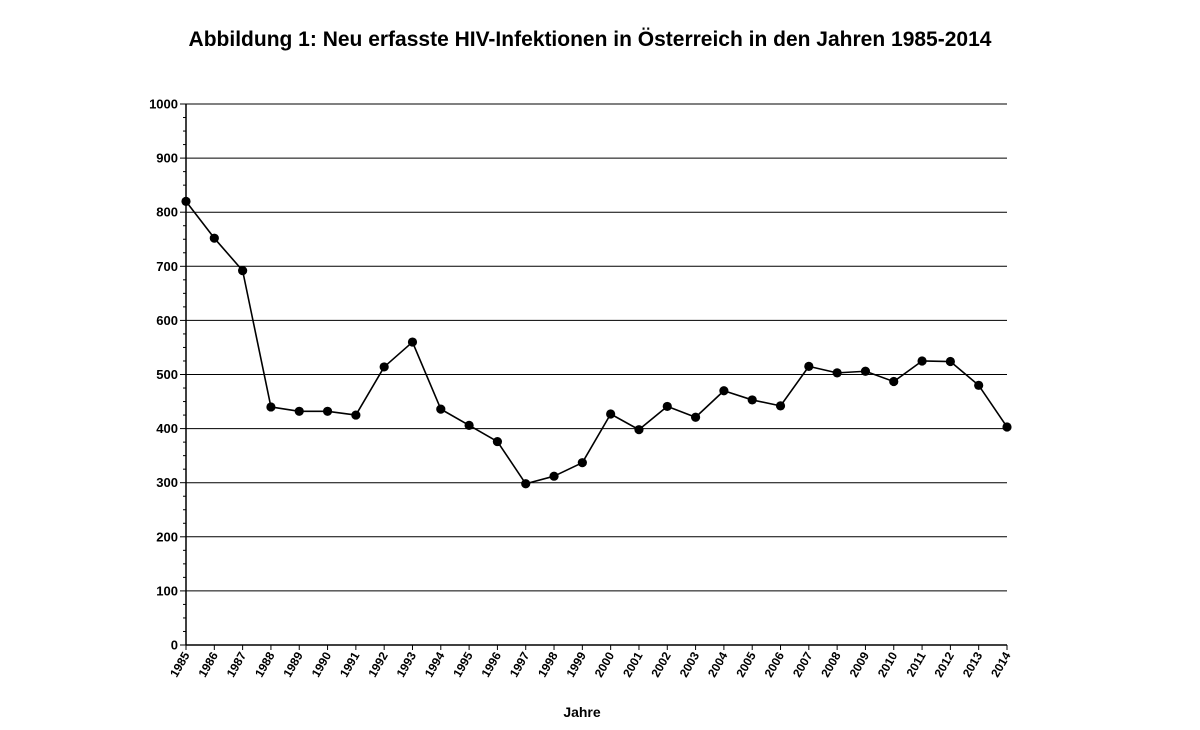 The image size is (1200, 730). What do you see at coordinates (520, 664) in the screenshot?
I see `x-tick-label: 1997` at bounding box center [520, 664].